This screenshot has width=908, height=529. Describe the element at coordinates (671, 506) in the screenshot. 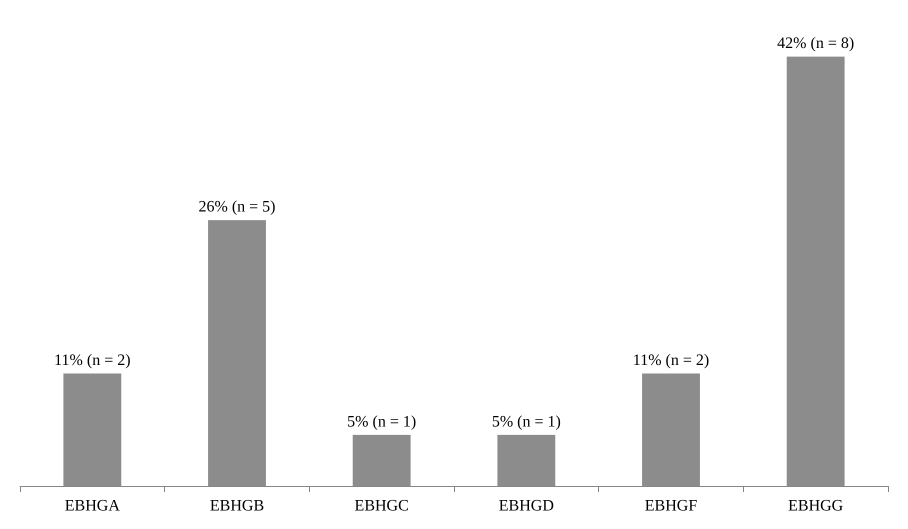

I see `x-tick-label: EBHGF` at that location.